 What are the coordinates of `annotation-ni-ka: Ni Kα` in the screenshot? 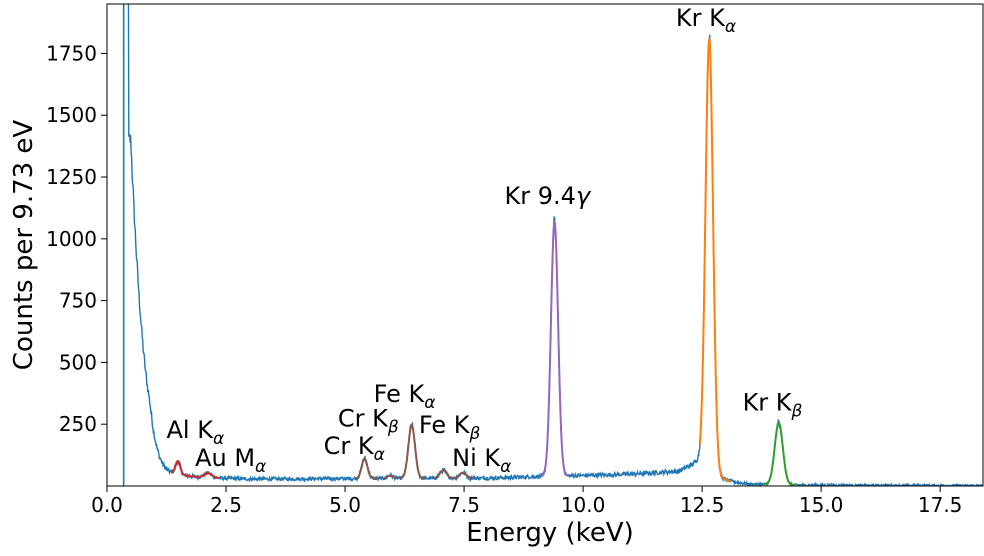 It's located at (481, 460).